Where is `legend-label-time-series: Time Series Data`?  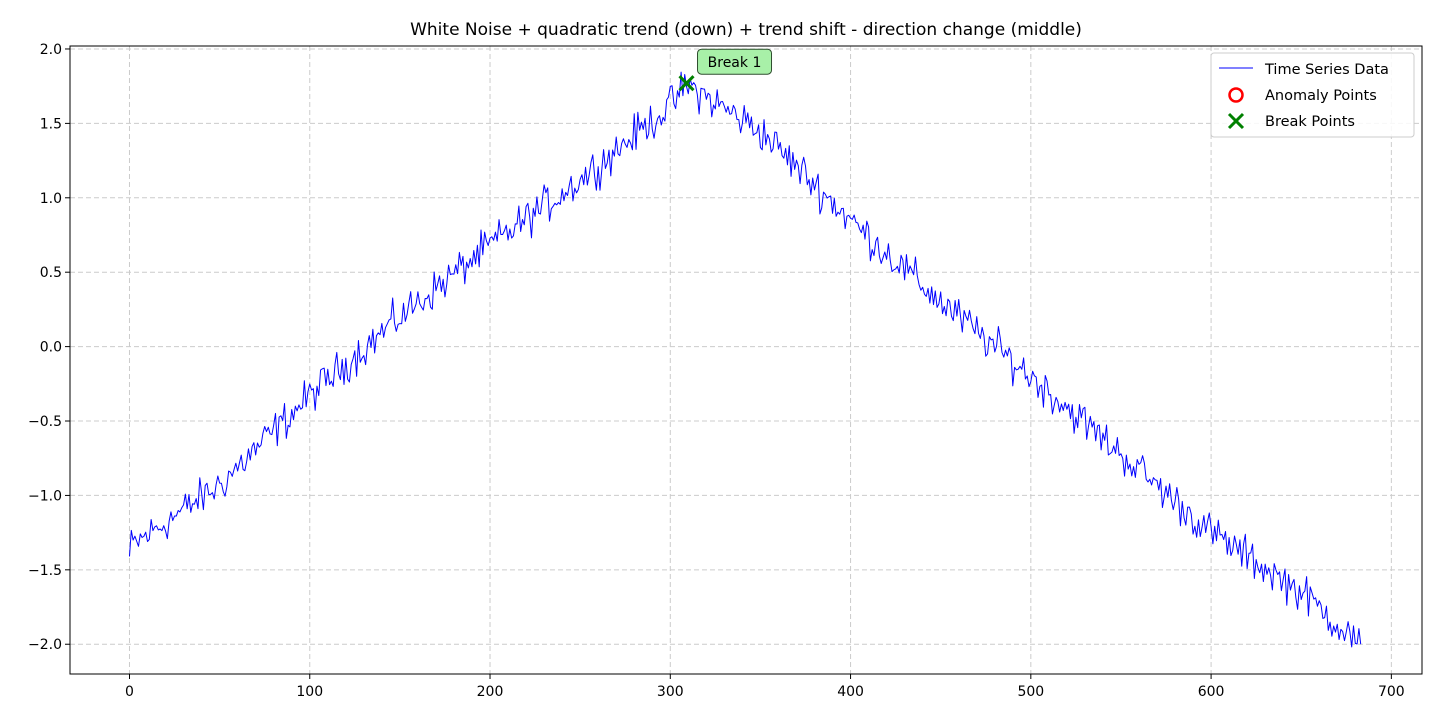 legend-label-time-series: Time Series Data is located at coordinates (1326, 70).